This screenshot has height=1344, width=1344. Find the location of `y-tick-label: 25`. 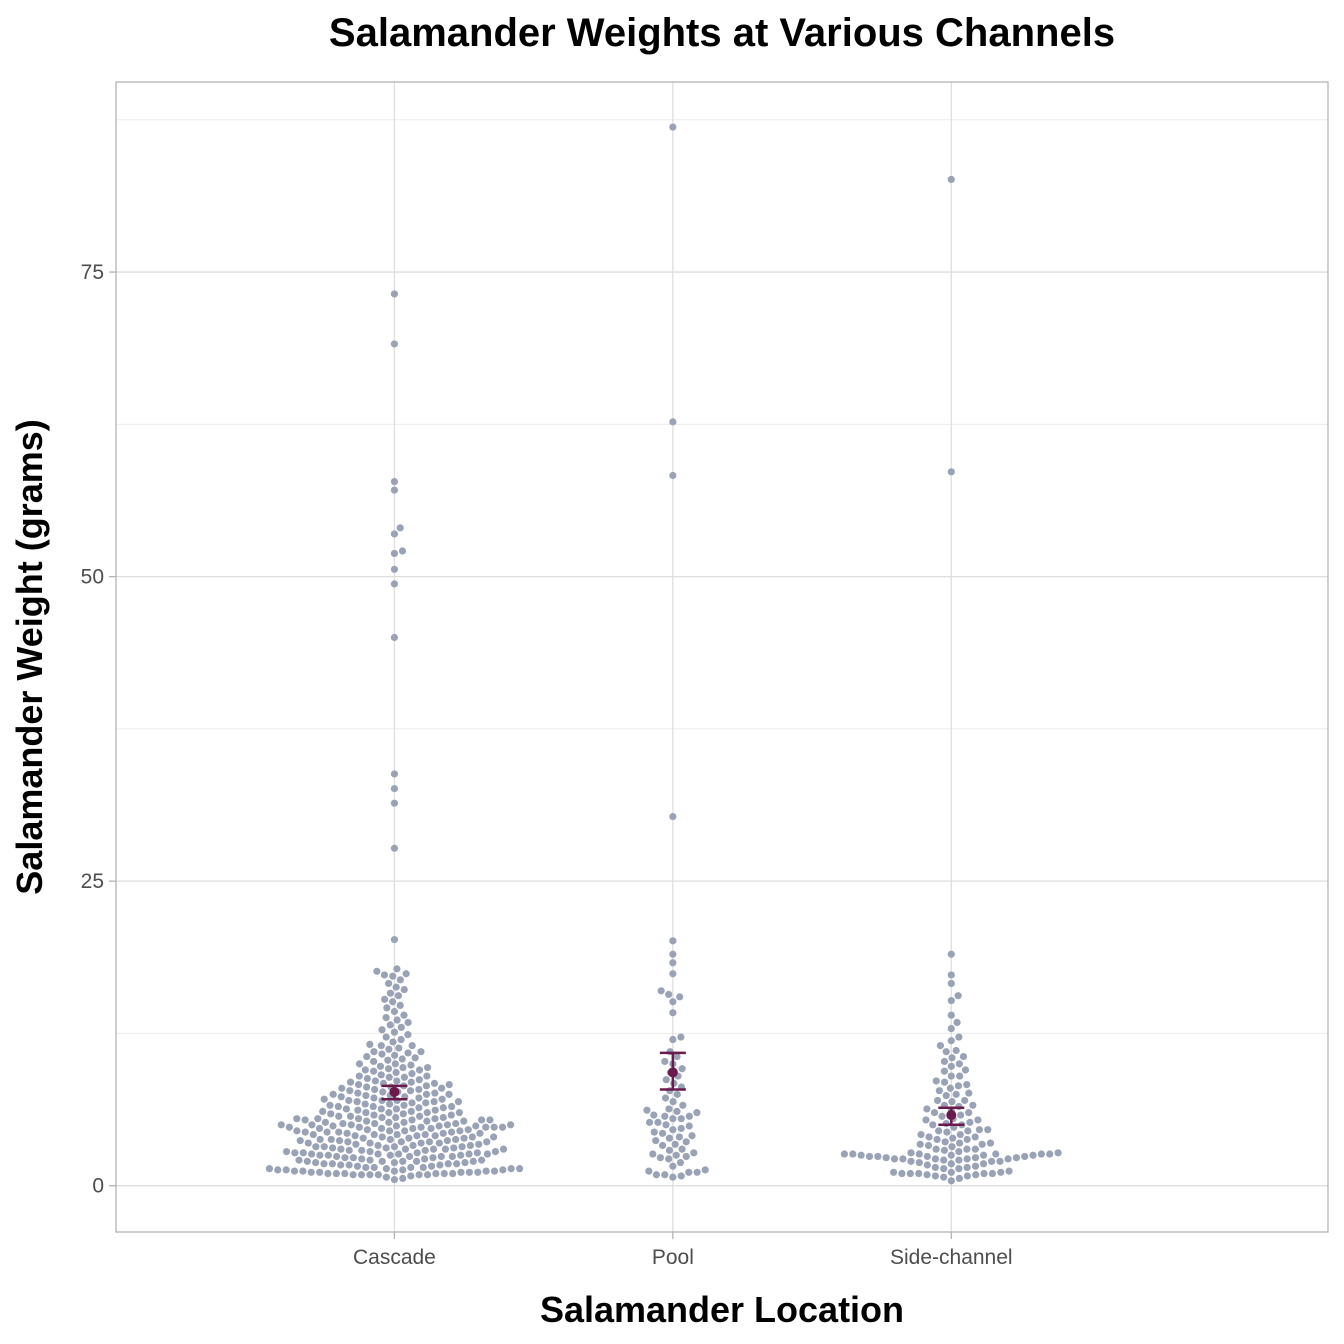

y-tick-label: 25 is located at coordinates (92, 881).